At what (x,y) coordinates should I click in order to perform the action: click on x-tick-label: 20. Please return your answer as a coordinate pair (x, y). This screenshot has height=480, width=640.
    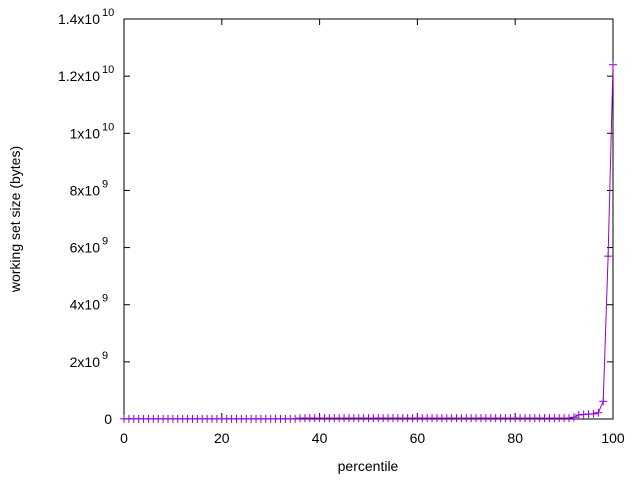
    Looking at the image, I should click on (222, 438).